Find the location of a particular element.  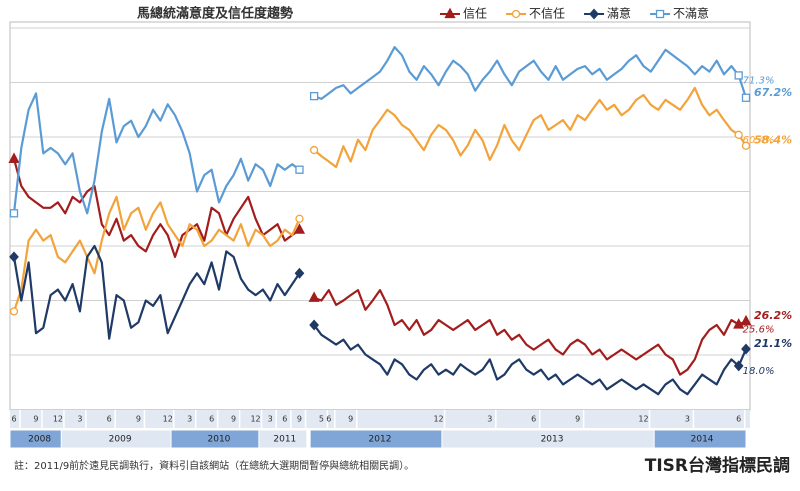

value-label: 58.4% is located at coordinates (773, 140).